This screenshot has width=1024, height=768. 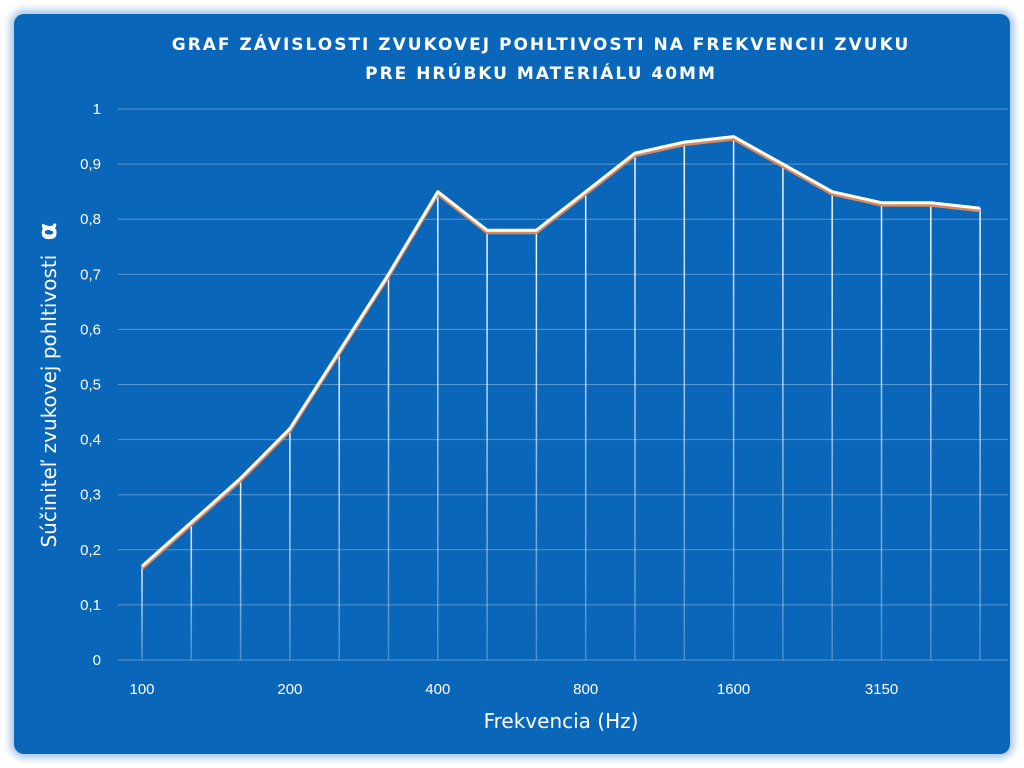 I want to click on y-axis-label-group: Súčiniteľ zvukovej pohltivosti α, so click(x=48, y=384).